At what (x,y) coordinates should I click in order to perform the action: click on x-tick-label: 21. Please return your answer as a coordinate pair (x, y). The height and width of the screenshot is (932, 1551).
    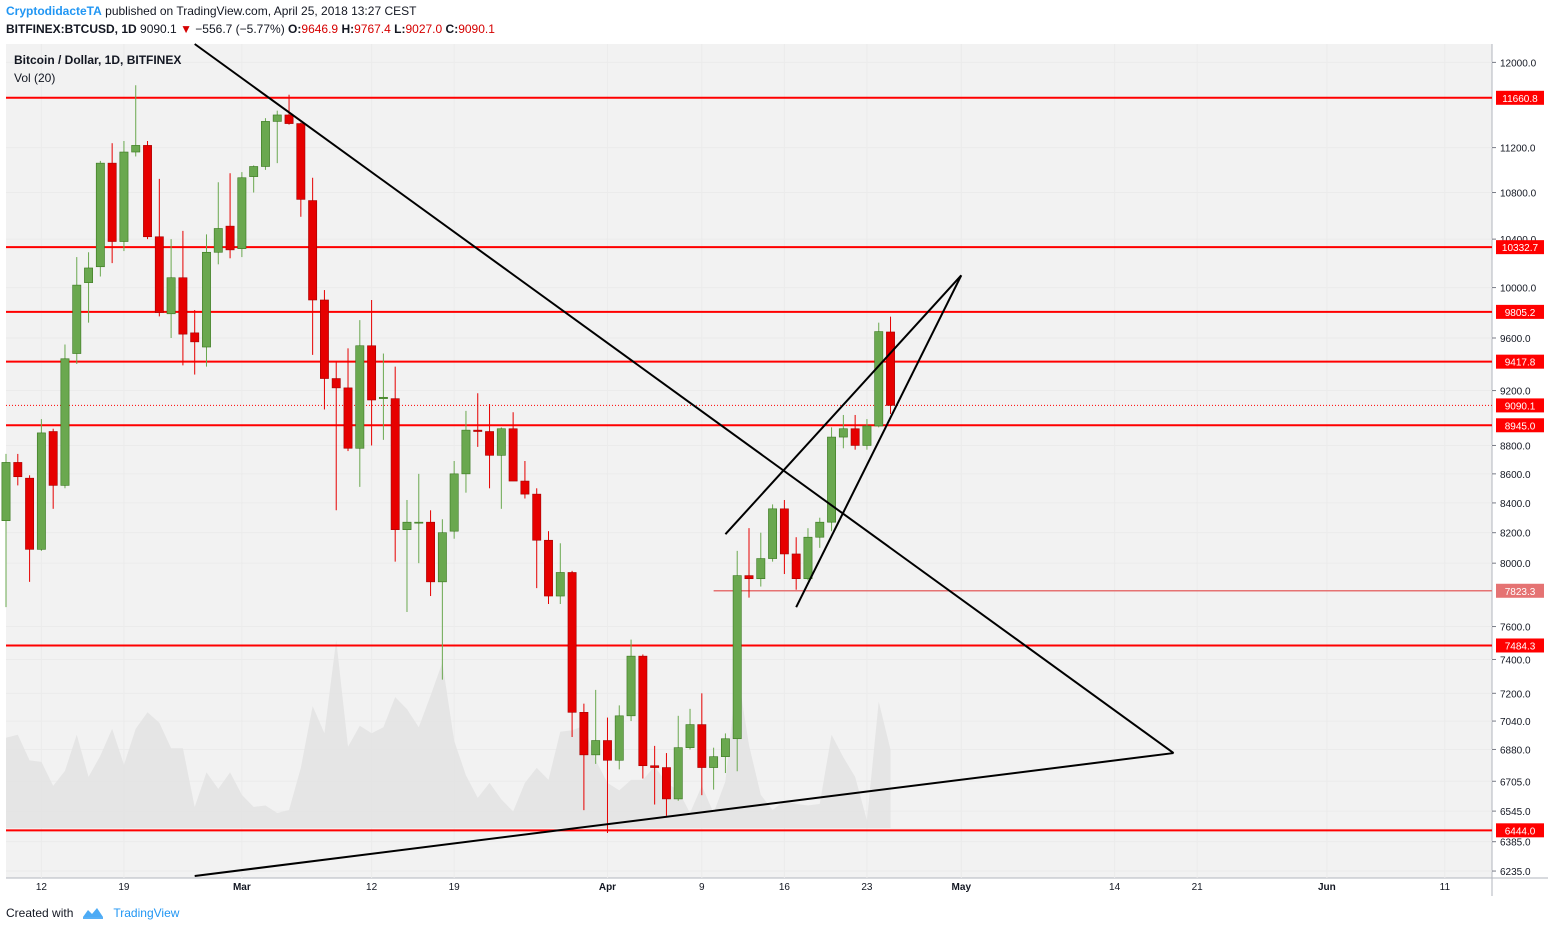
    Looking at the image, I should click on (1198, 887).